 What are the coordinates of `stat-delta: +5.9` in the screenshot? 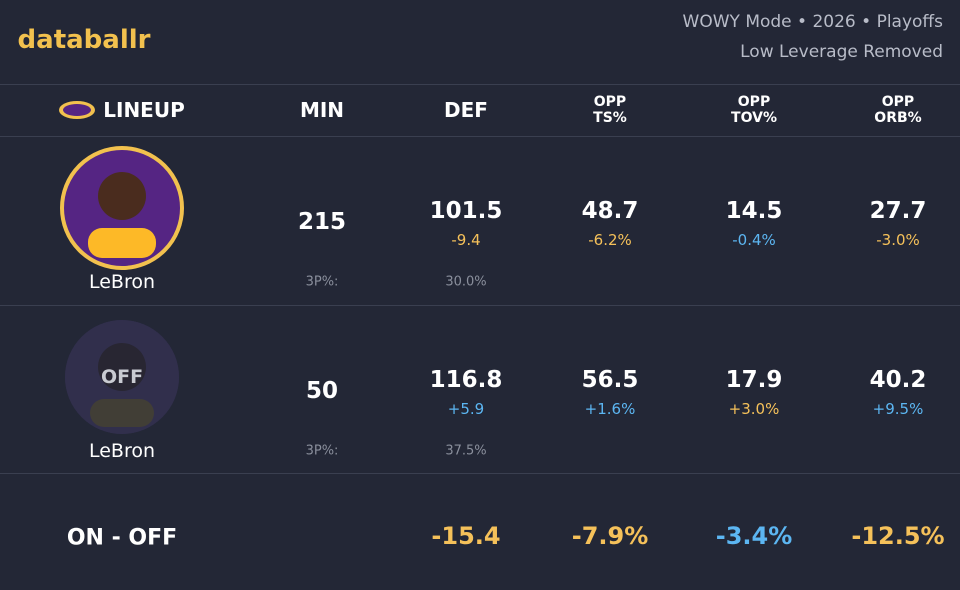 It's located at (466, 409).